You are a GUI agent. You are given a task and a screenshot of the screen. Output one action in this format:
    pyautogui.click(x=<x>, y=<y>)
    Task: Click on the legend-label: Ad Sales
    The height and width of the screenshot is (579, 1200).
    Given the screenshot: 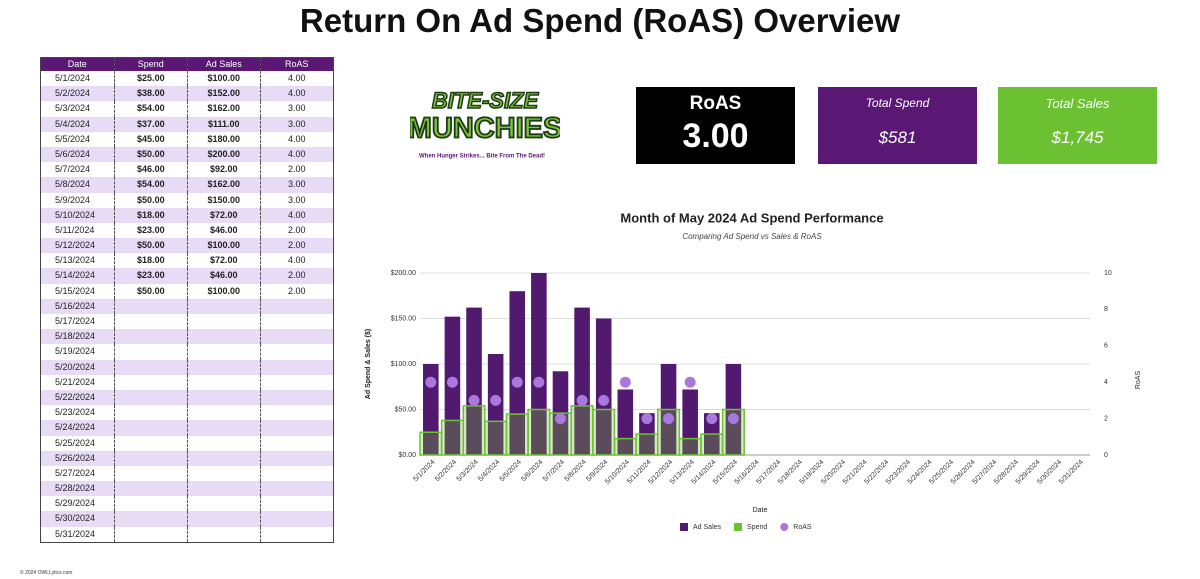 What is the action you would take?
    pyautogui.click(x=707, y=527)
    